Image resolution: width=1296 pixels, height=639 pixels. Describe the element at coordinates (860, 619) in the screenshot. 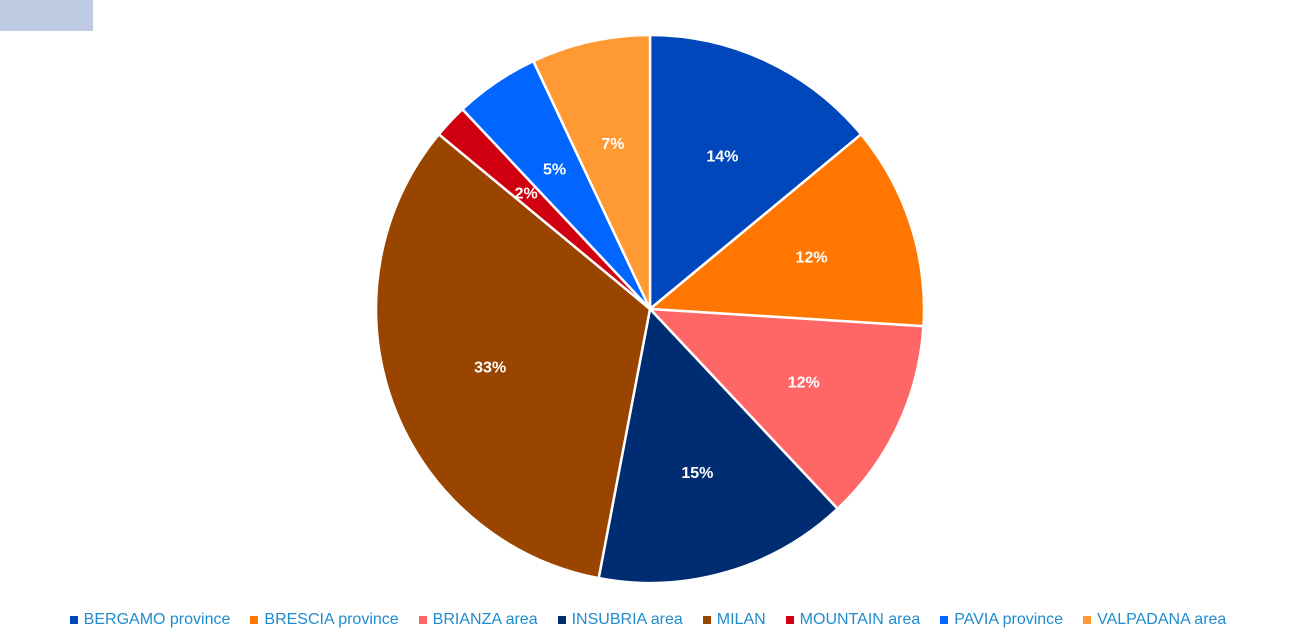

I see `legend-label: MOUNTAIN area` at that location.